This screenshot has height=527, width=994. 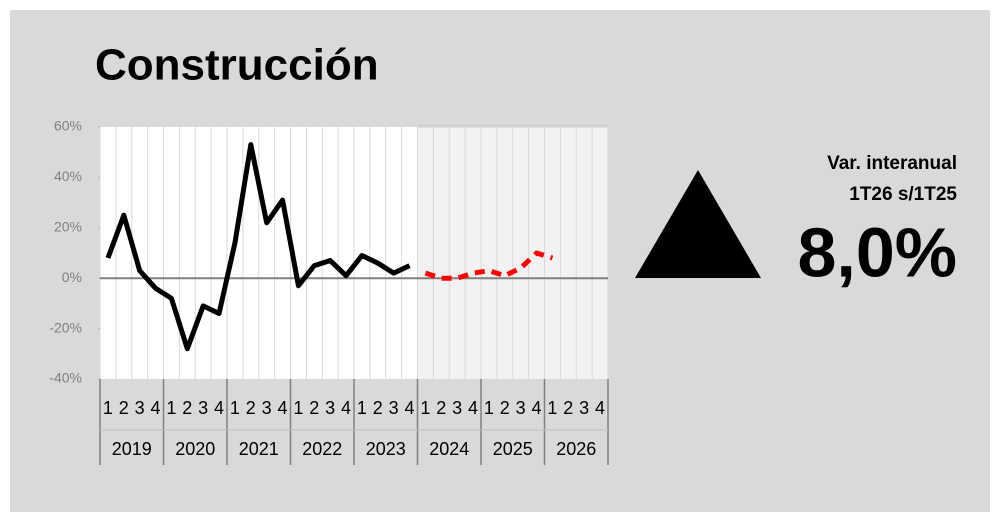 What do you see at coordinates (513, 449) in the screenshot?
I see `year-label: 2025` at bounding box center [513, 449].